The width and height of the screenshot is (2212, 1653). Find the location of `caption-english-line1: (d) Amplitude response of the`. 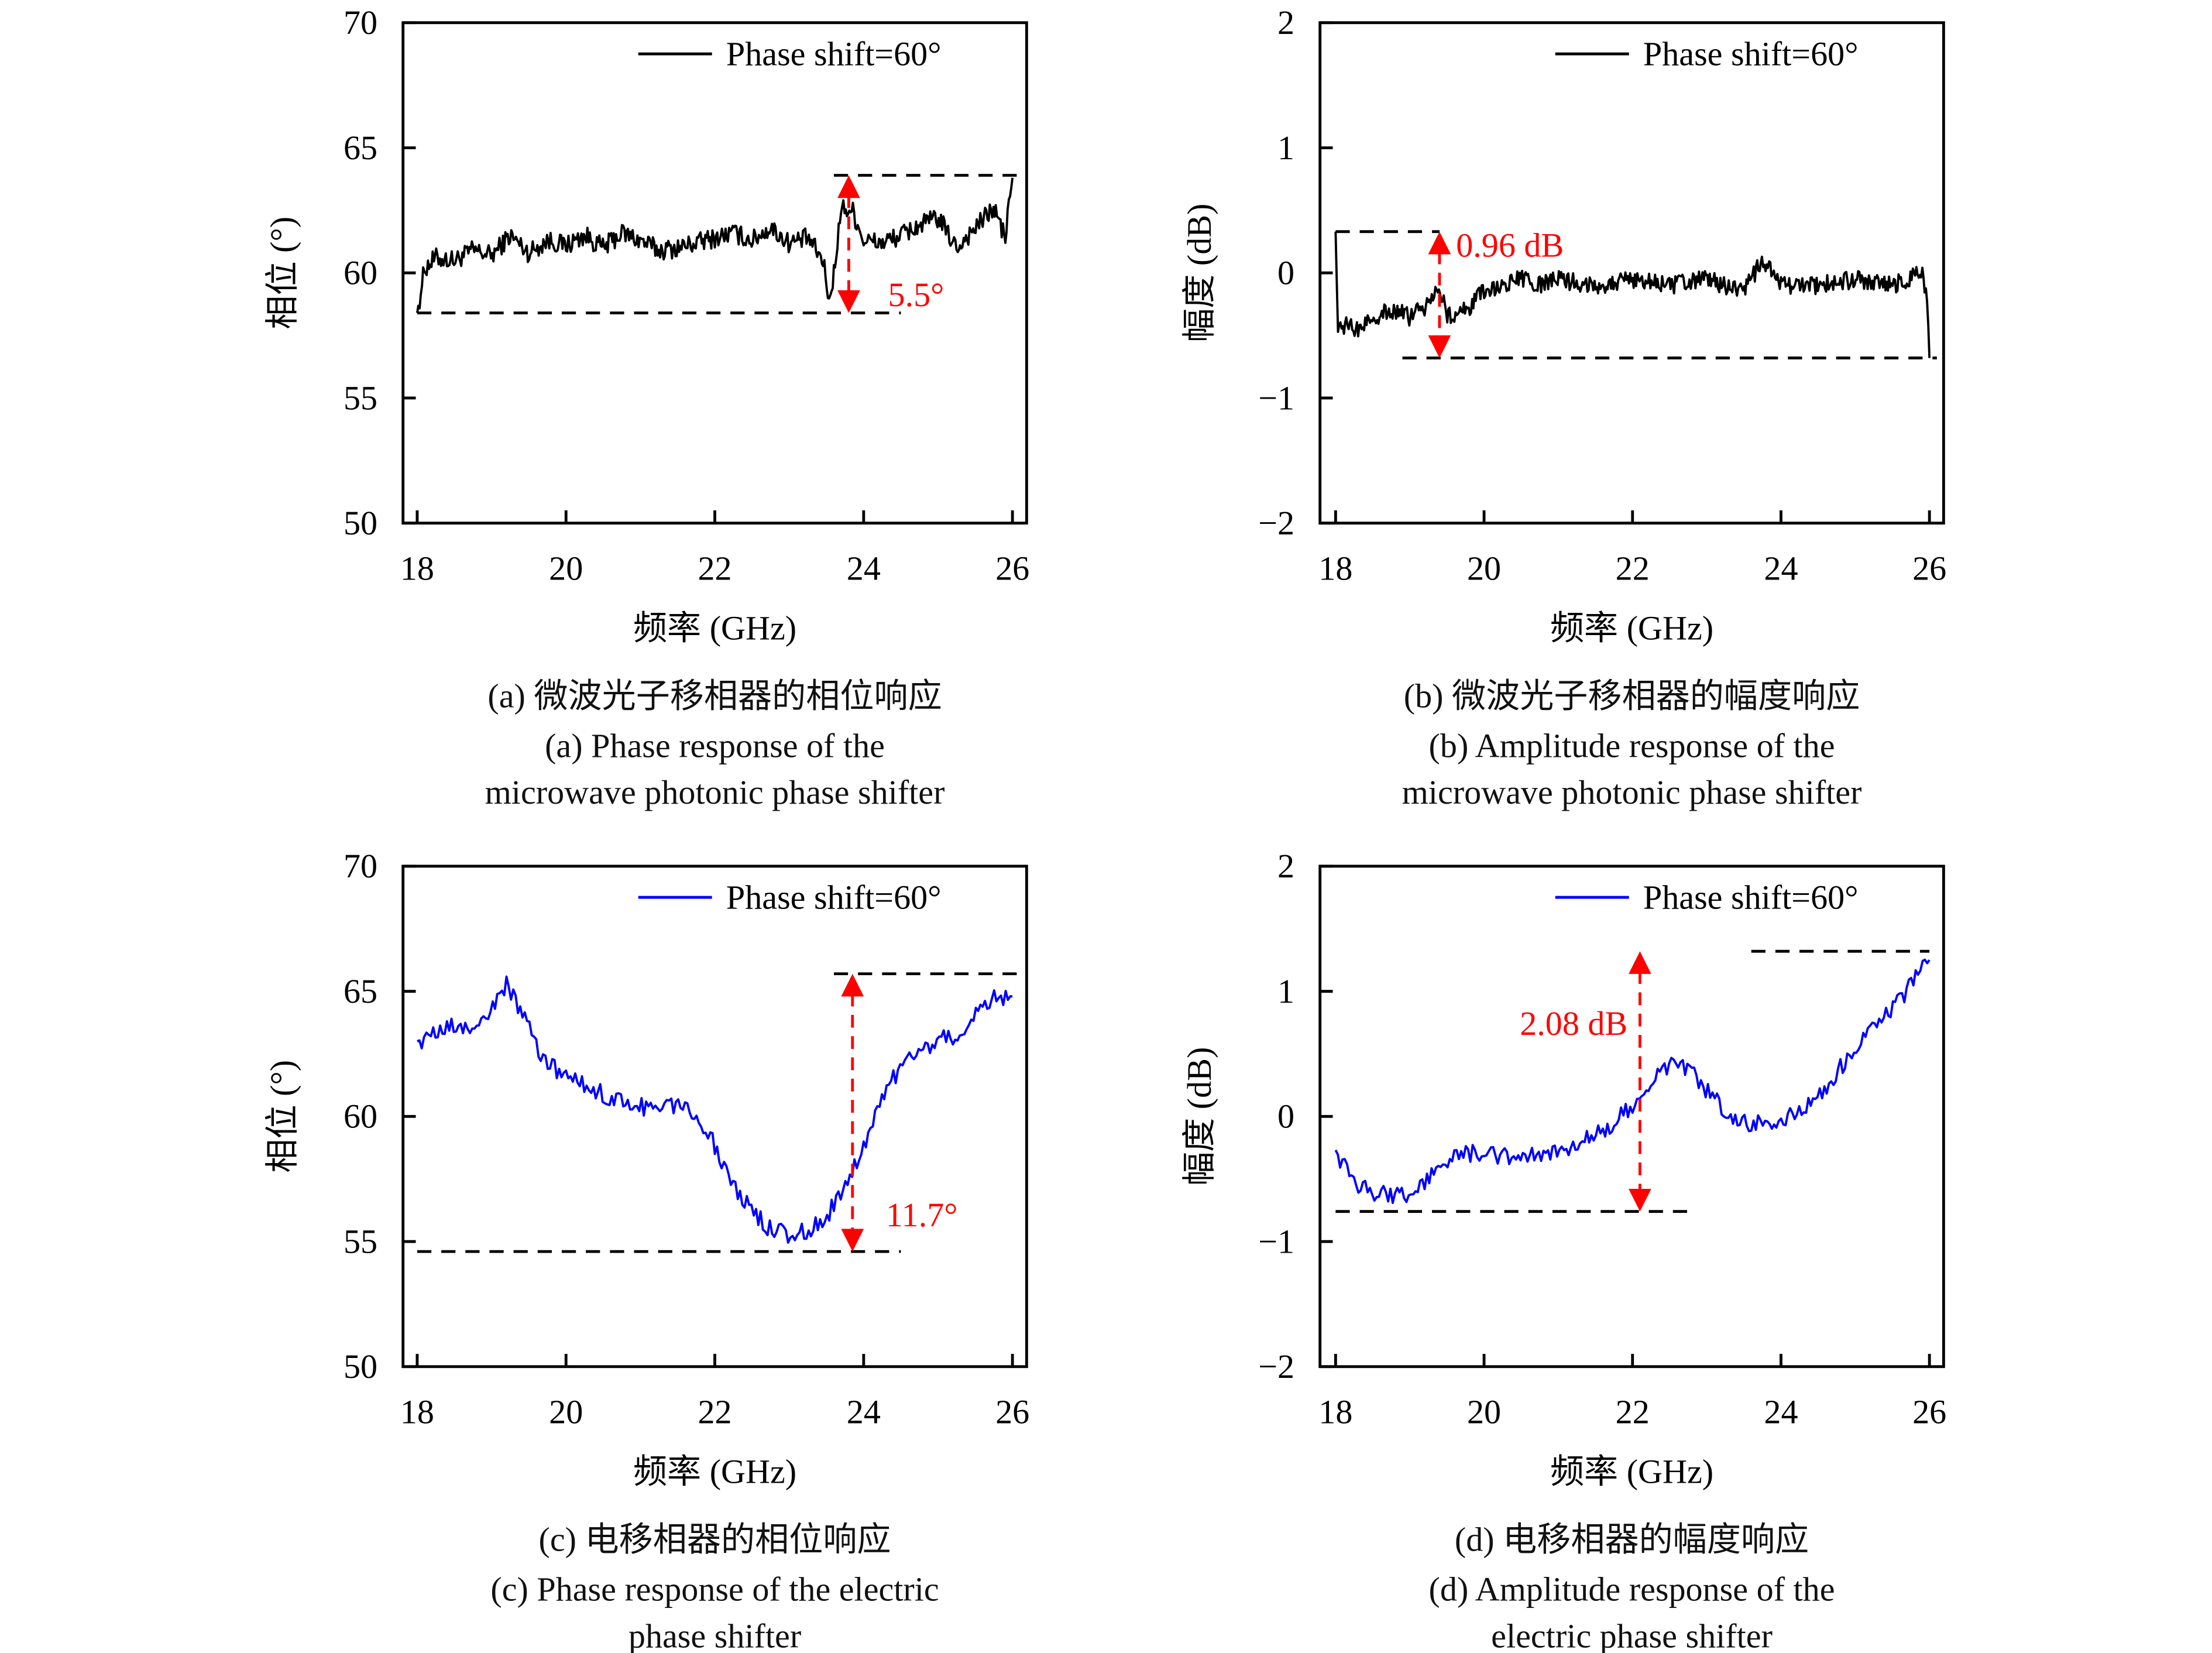

caption-english-line1: (d) Amplitude response of the is located at coordinates (1632, 1589).